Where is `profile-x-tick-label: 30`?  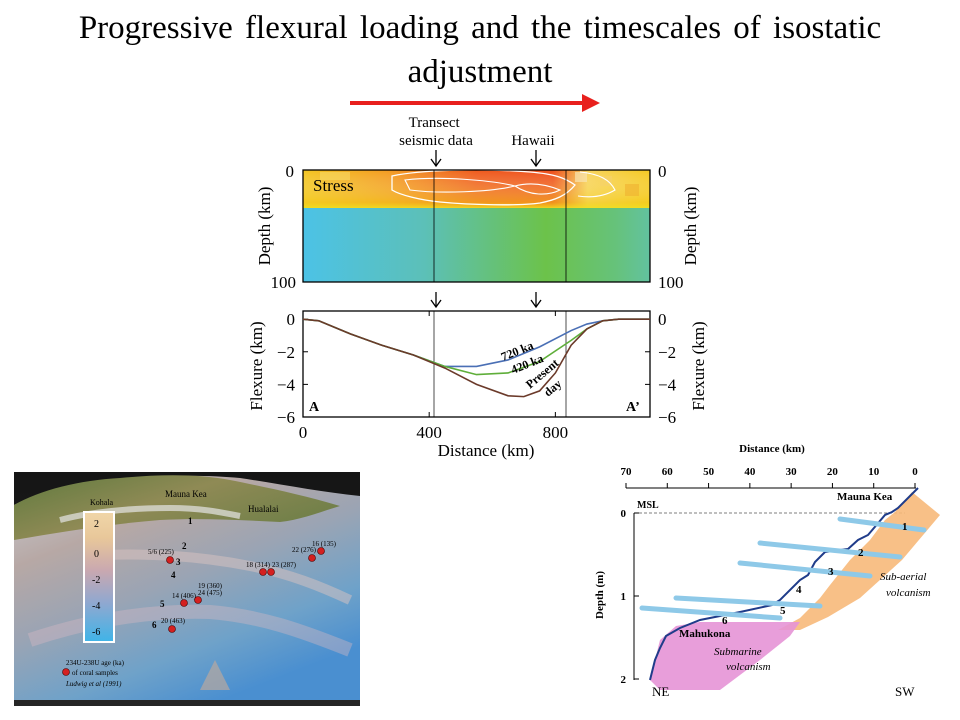
profile-x-tick-label: 30 is located at coordinates (792, 472).